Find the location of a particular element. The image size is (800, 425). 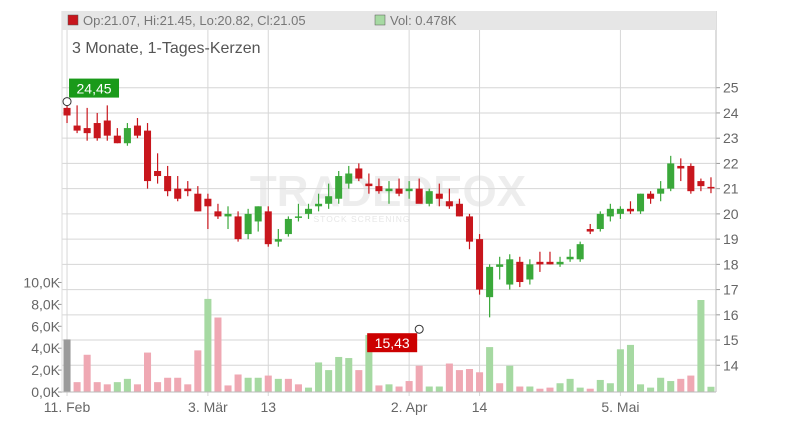

volume-label: Vol: 0.478K is located at coordinates (423, 20).